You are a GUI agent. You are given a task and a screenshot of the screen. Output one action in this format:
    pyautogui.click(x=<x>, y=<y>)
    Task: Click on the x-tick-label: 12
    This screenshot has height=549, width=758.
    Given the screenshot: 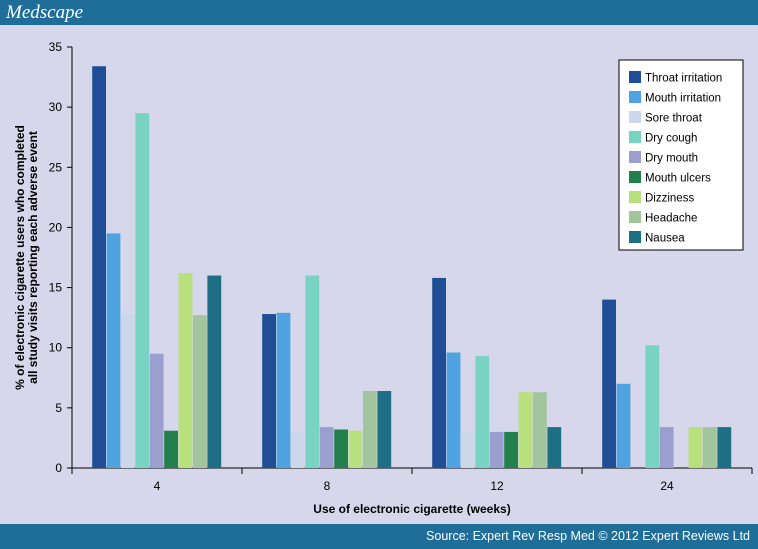 What is the action you would take?
    pyautogui.click(x=497, y=486)
    